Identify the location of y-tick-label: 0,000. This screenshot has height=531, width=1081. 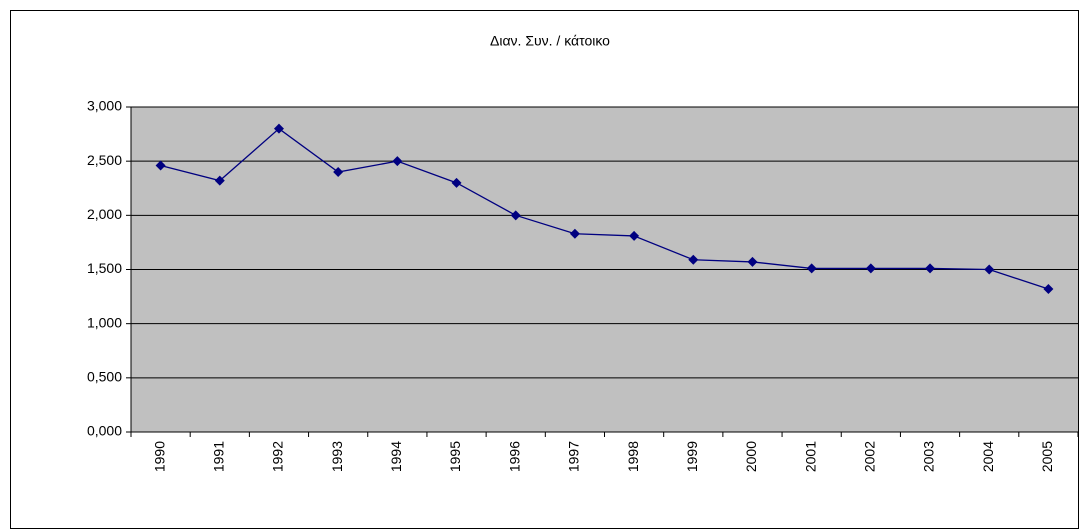
(104, 431).